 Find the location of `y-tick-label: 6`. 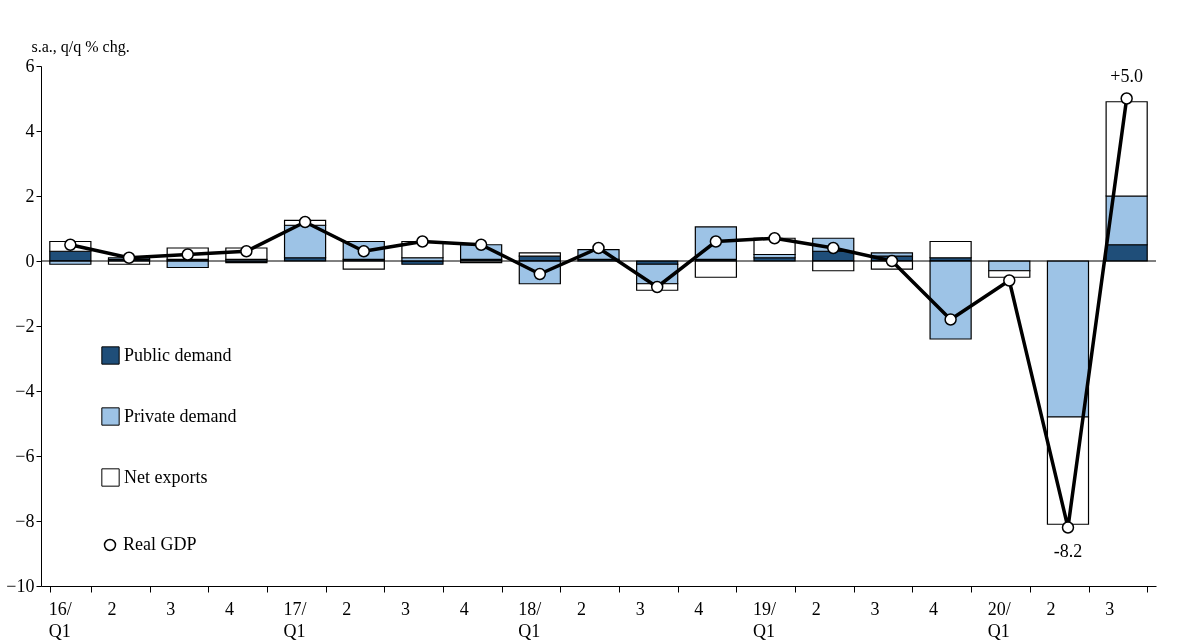

y-tick-label: 6 is located at coordinates (30, 65).